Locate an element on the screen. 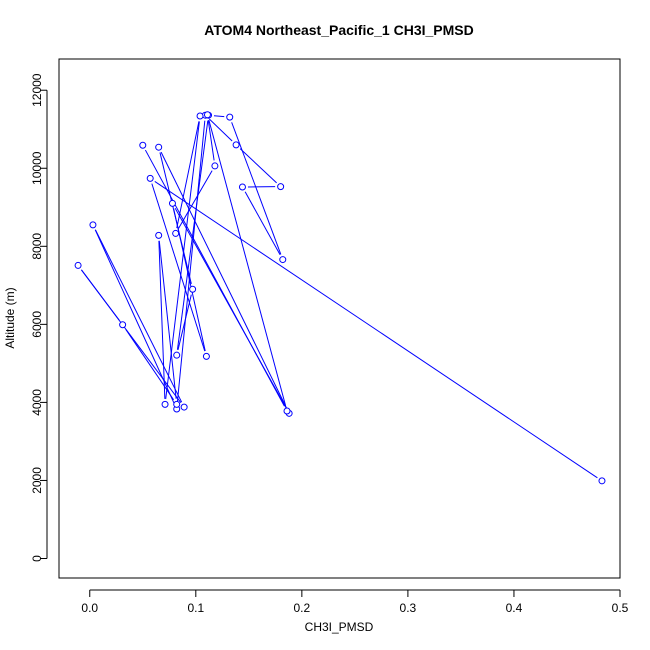 The width and height of the screenshot is (650, 650). y-axis: 0 2000 4000 6000 8000 10000 12000 is located at coordinates (39, 317).